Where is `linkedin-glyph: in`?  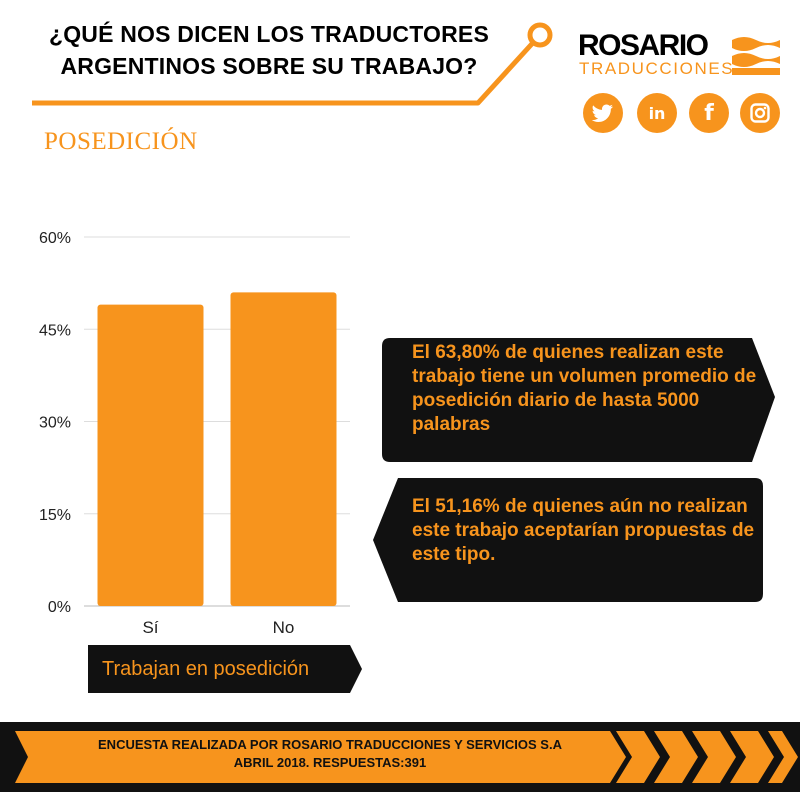
linkedin-glyph: in is located at coordinates (657, 113).